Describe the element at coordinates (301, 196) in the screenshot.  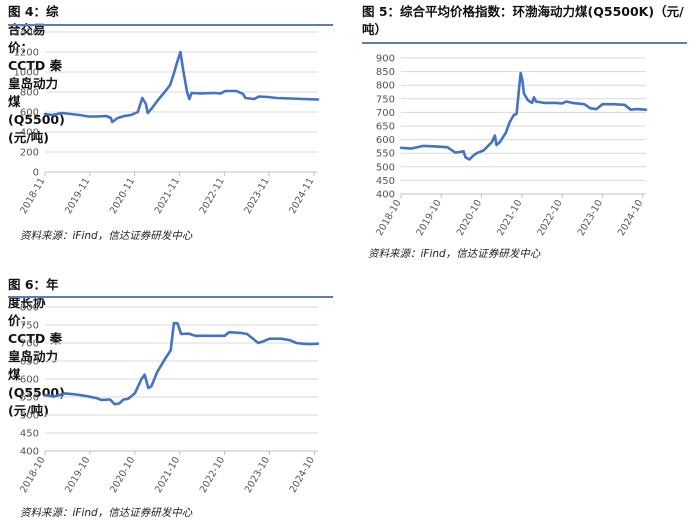
I see `x-tick-label: 2024-11` at that location.